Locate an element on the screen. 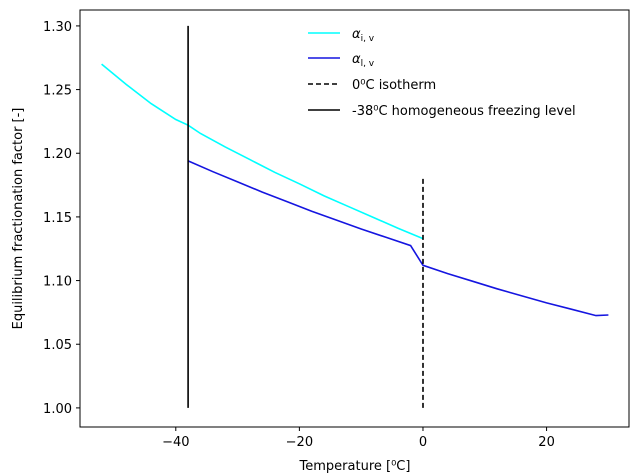 The image size is (630, 474). x-tick-label: 20 is located at coordinates (546, 442).